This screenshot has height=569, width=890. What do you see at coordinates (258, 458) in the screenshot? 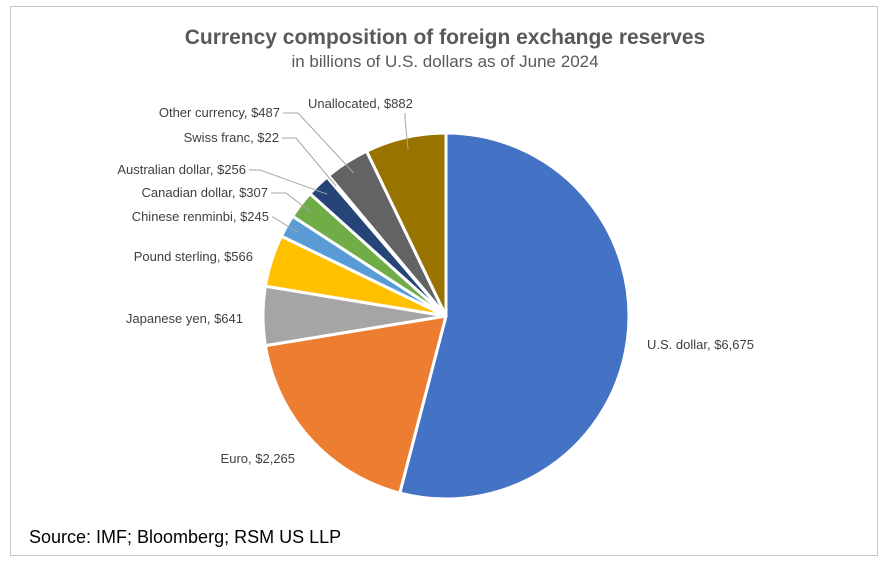
I see `slice-label: Euro, $2,265` at bounding box center [258, 458].